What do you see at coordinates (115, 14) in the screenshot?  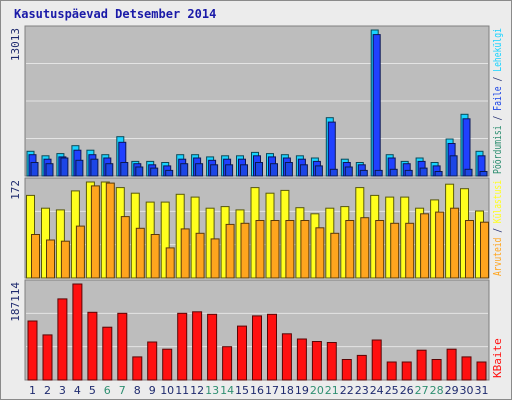 I see `chart-title: Kasutuspäevad Detsember 2014` at bounding box center [115, 14].